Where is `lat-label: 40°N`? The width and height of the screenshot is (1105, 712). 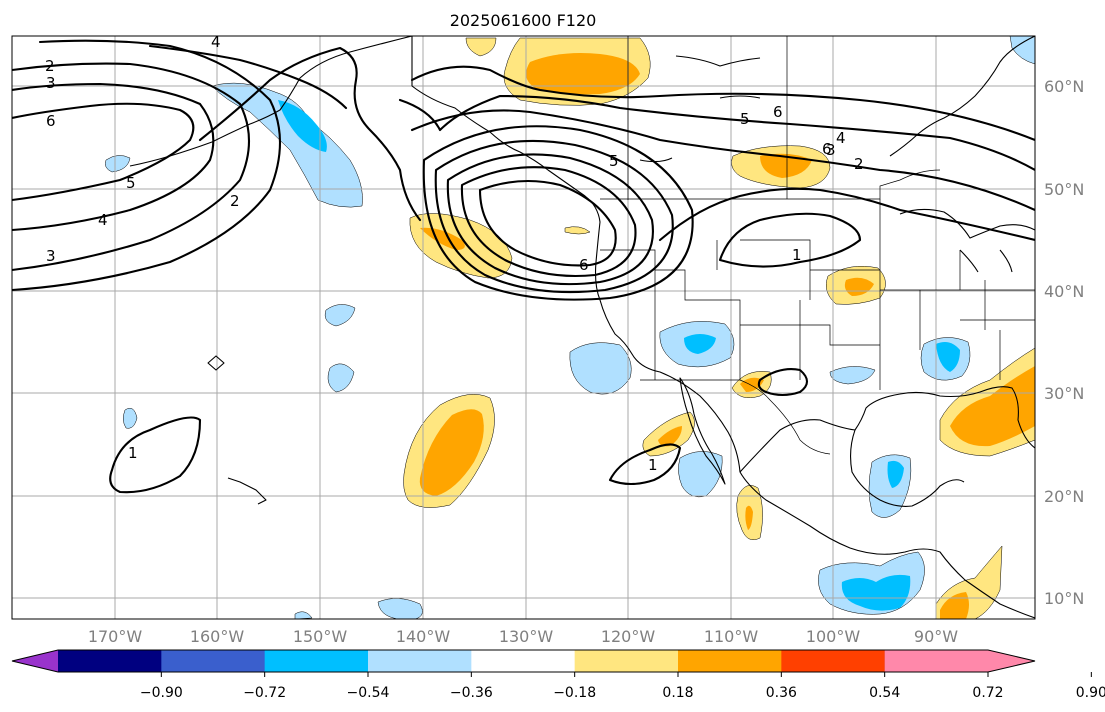 lat-label: 40°N is located at coordinates (1064, 291).